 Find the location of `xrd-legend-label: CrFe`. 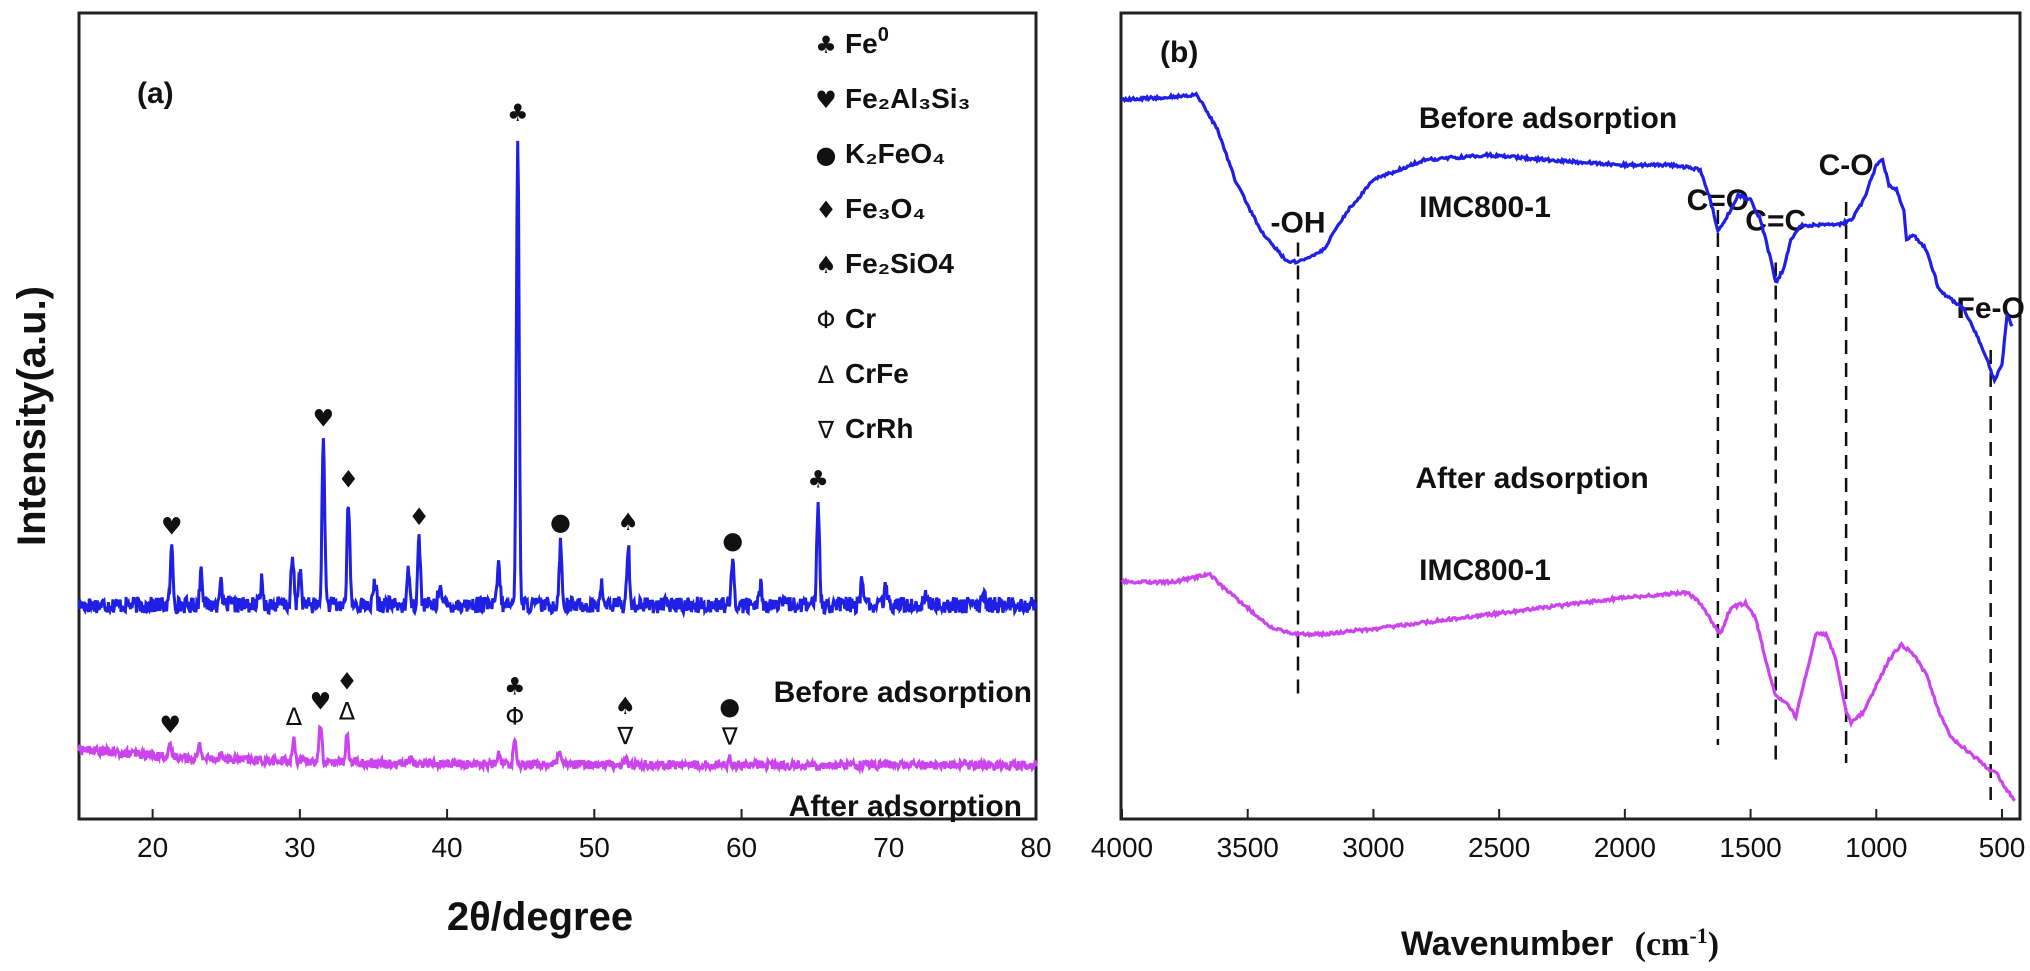

xrd-legend-label: CrFe is located at coordinates (877, 373).